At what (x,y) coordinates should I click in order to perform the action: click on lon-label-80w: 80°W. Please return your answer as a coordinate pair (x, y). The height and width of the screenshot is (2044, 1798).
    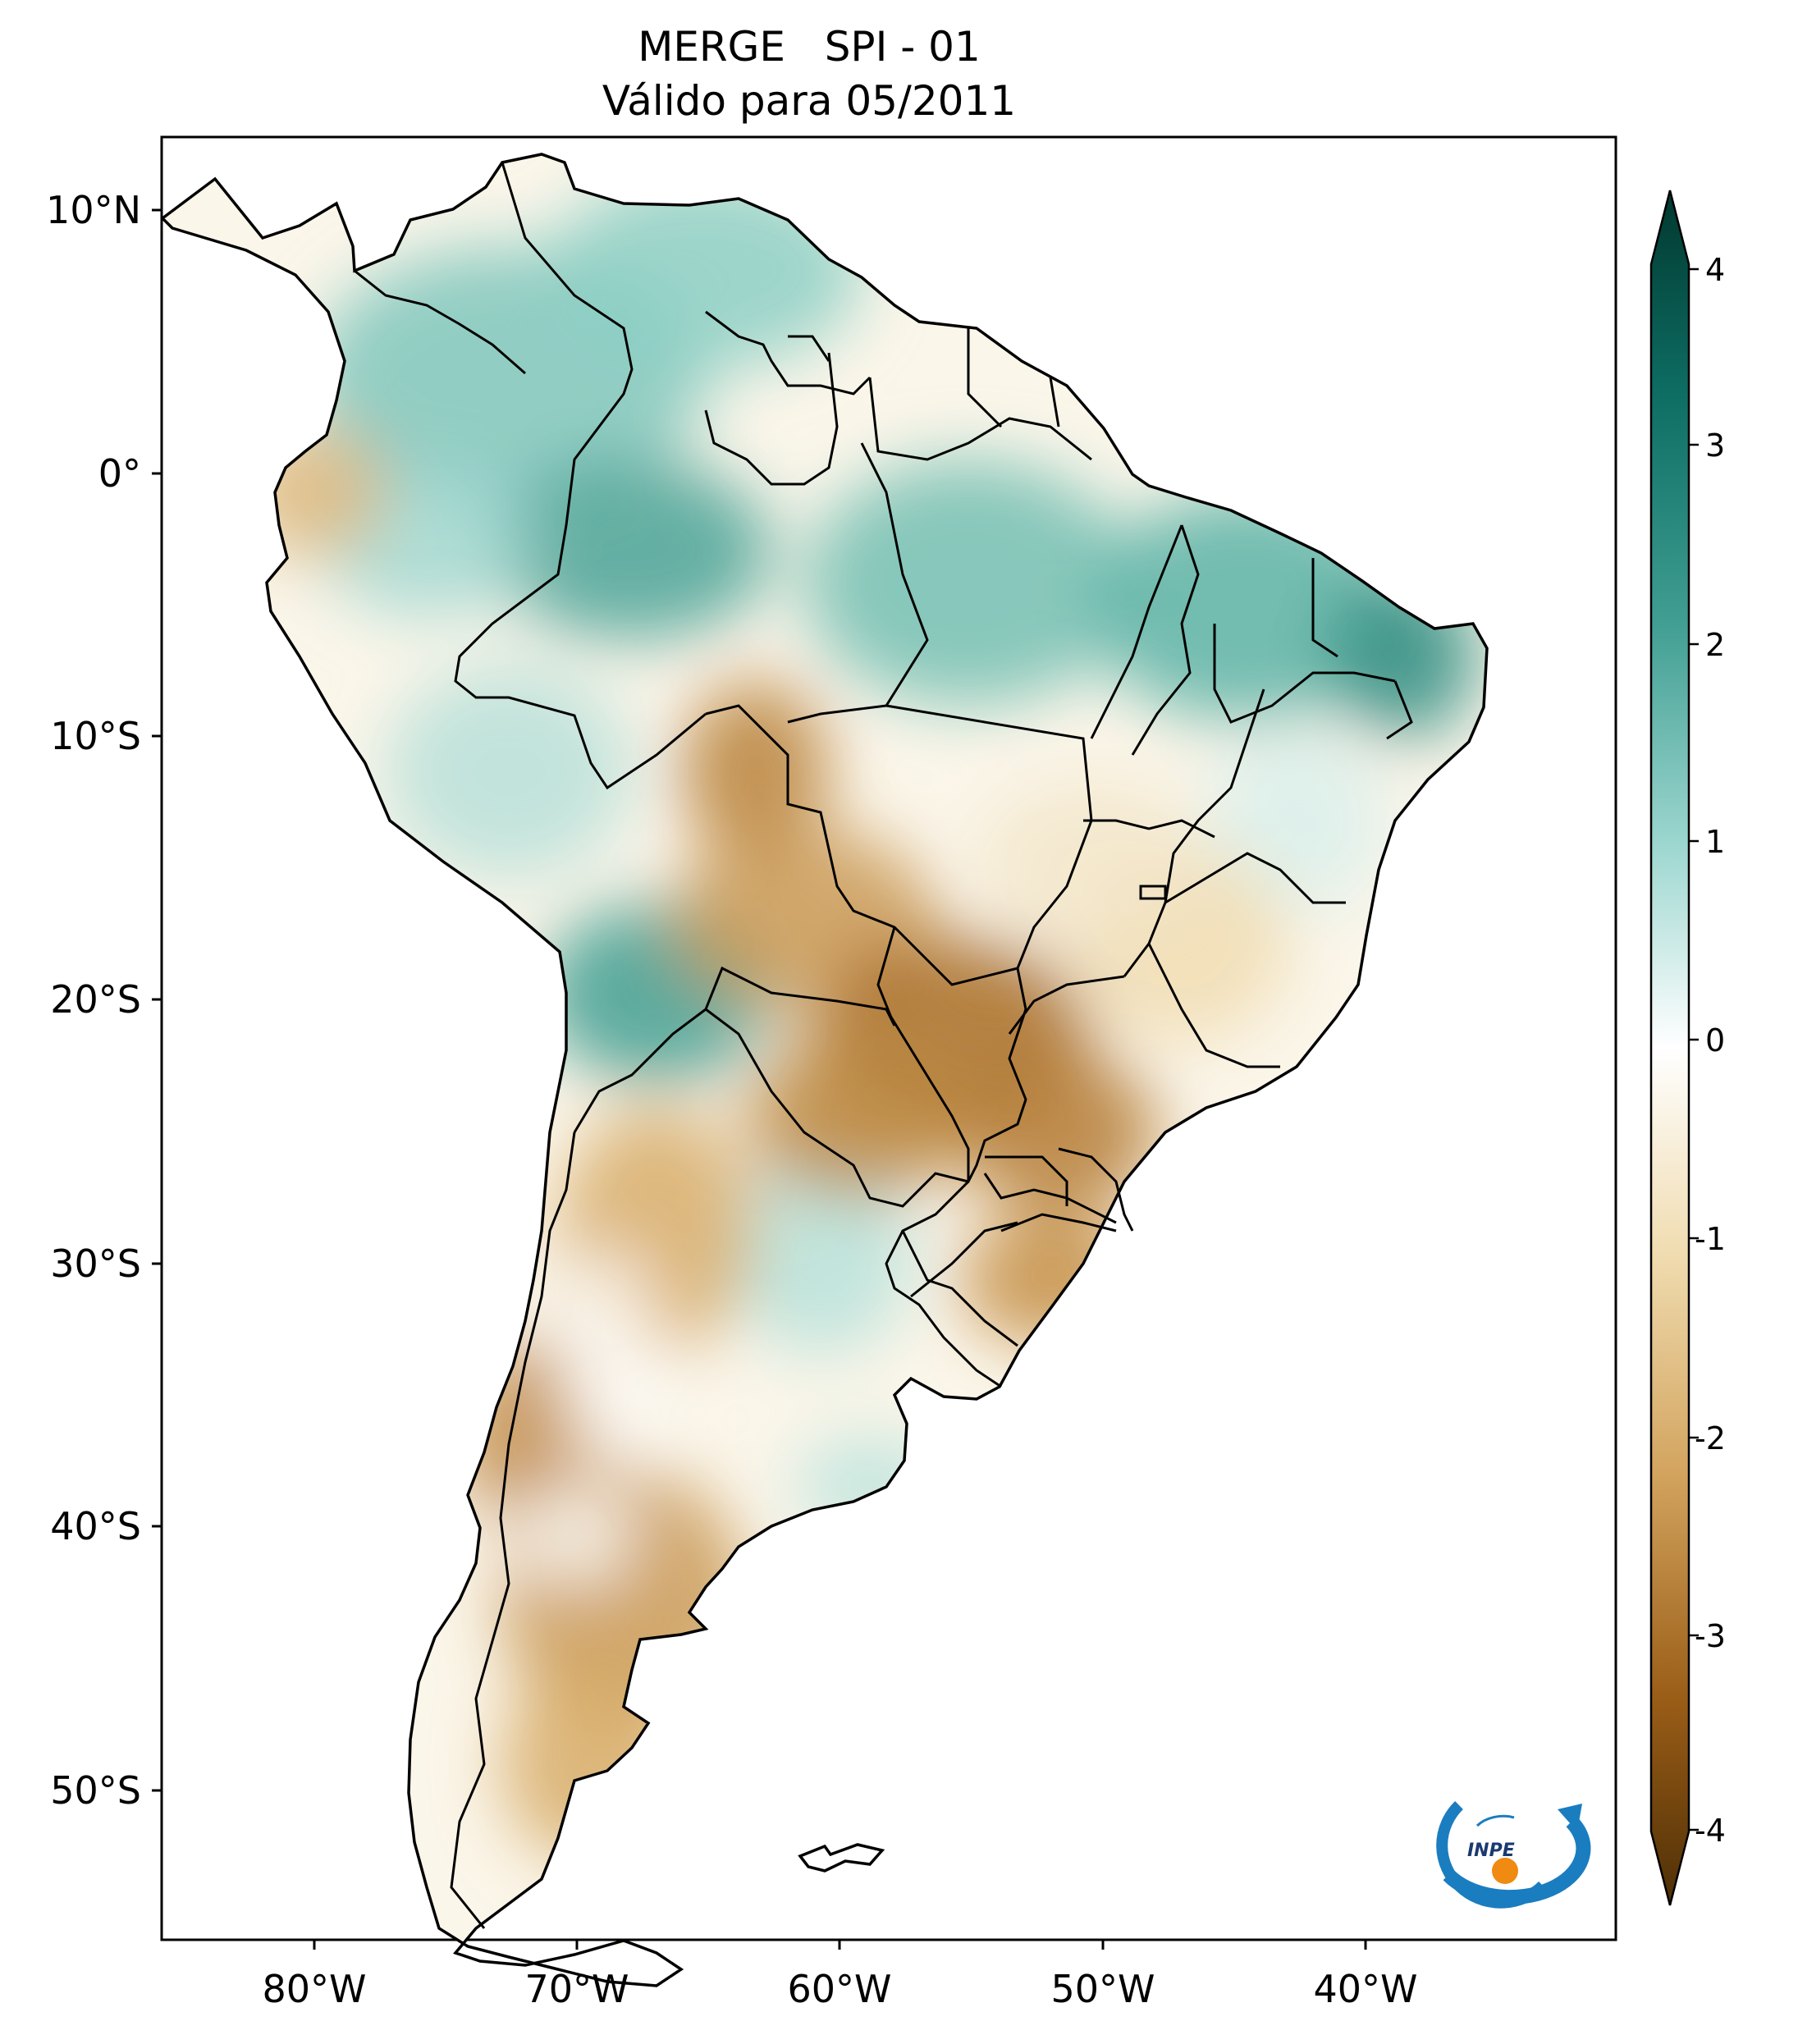
    Looking at the image, I should click on (314, 1989).